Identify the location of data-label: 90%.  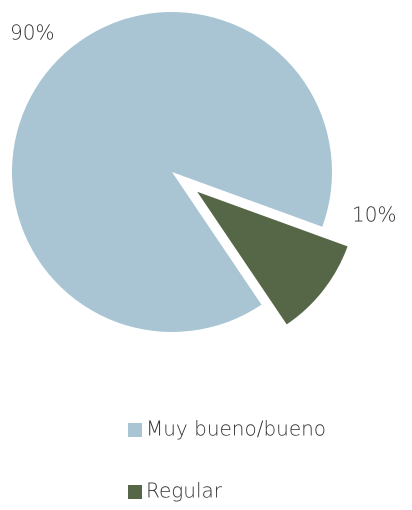
(32, 33).